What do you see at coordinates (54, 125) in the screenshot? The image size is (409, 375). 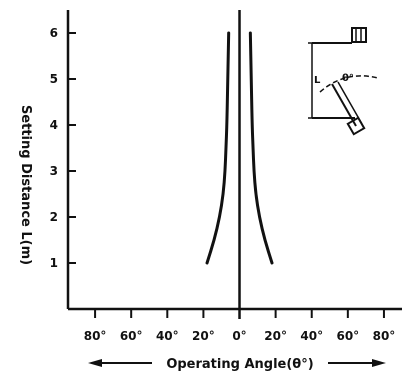 I see `y-tick-label: 4` at bounding box center [54, 125].